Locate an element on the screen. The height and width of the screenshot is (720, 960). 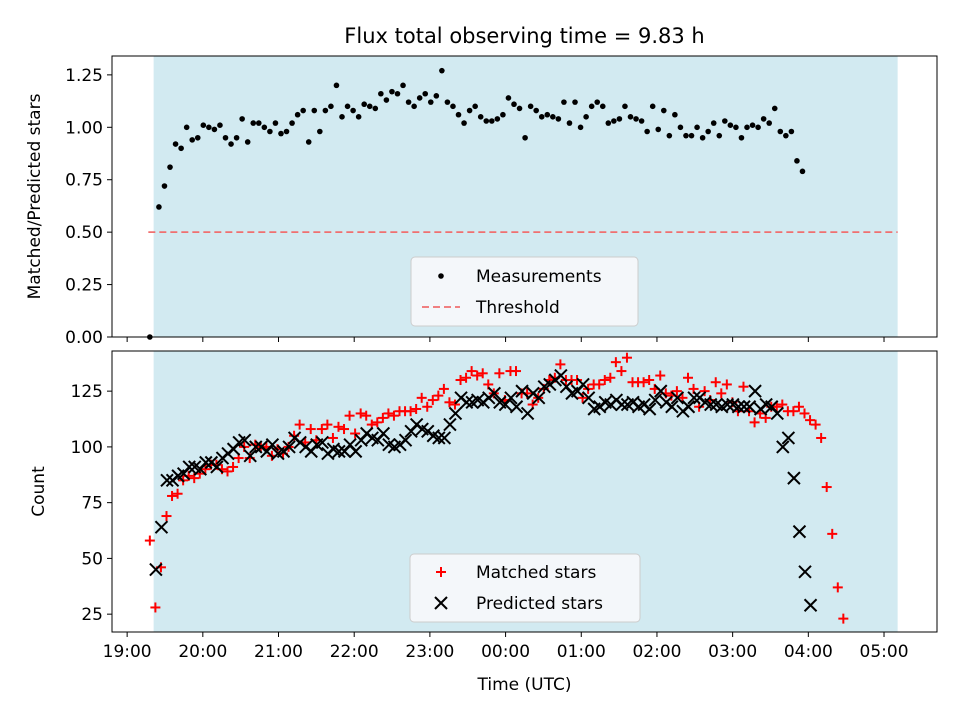
x-axis-label: Time (UTC) is located at coordinates (524, 685).